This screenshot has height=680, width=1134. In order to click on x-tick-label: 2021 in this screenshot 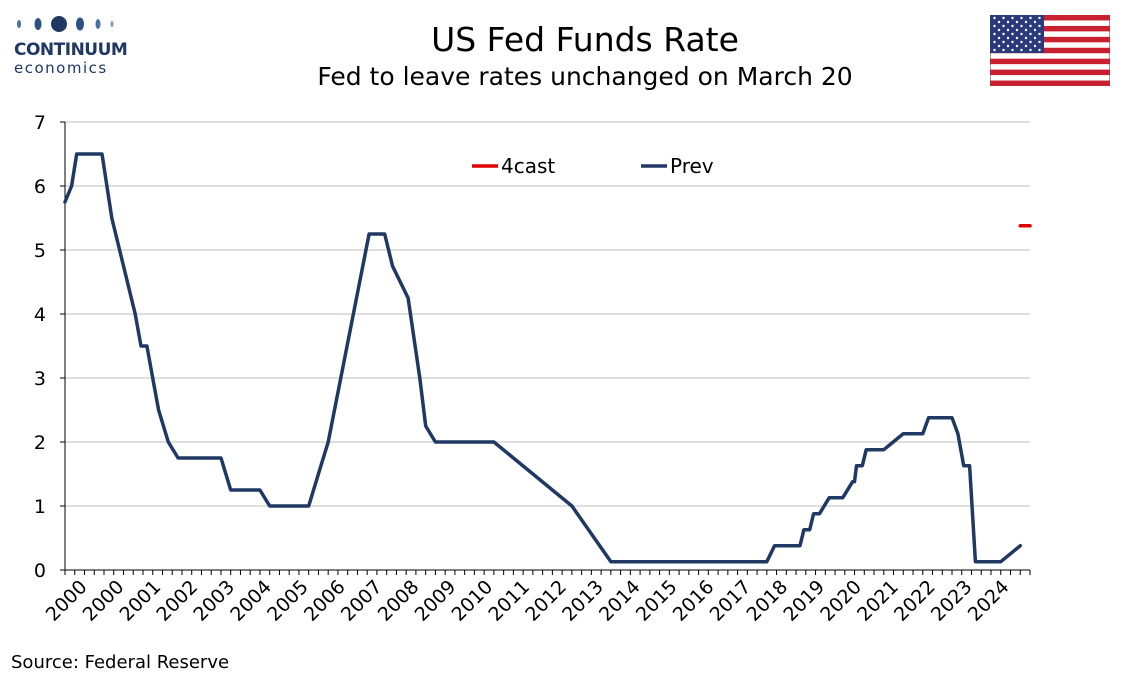, I will do `click(878, 601)`.